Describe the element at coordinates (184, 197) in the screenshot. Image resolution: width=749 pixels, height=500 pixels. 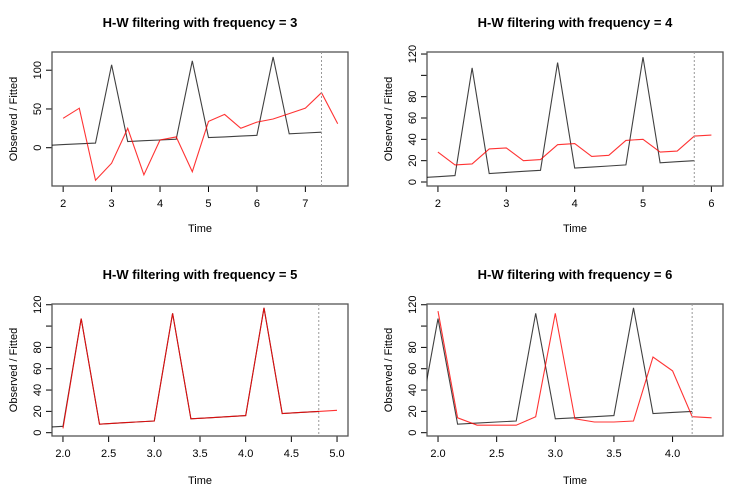
I see `x-axis: 2 3 4 5 6 7` at that location.